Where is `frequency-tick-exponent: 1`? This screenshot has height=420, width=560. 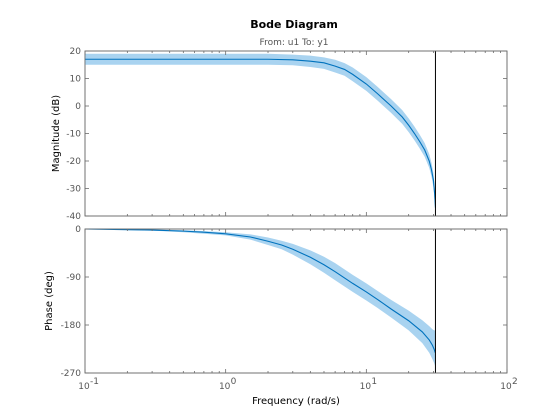
frequency-tick-exponent: 1 is located at coordinates (374, 382).